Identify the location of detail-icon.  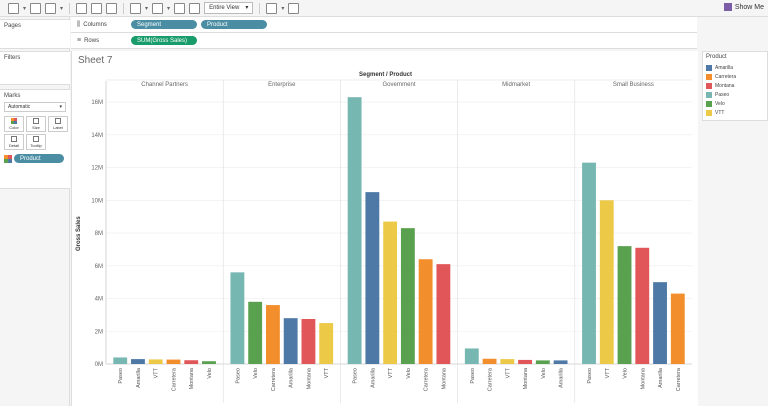
(14, 139).